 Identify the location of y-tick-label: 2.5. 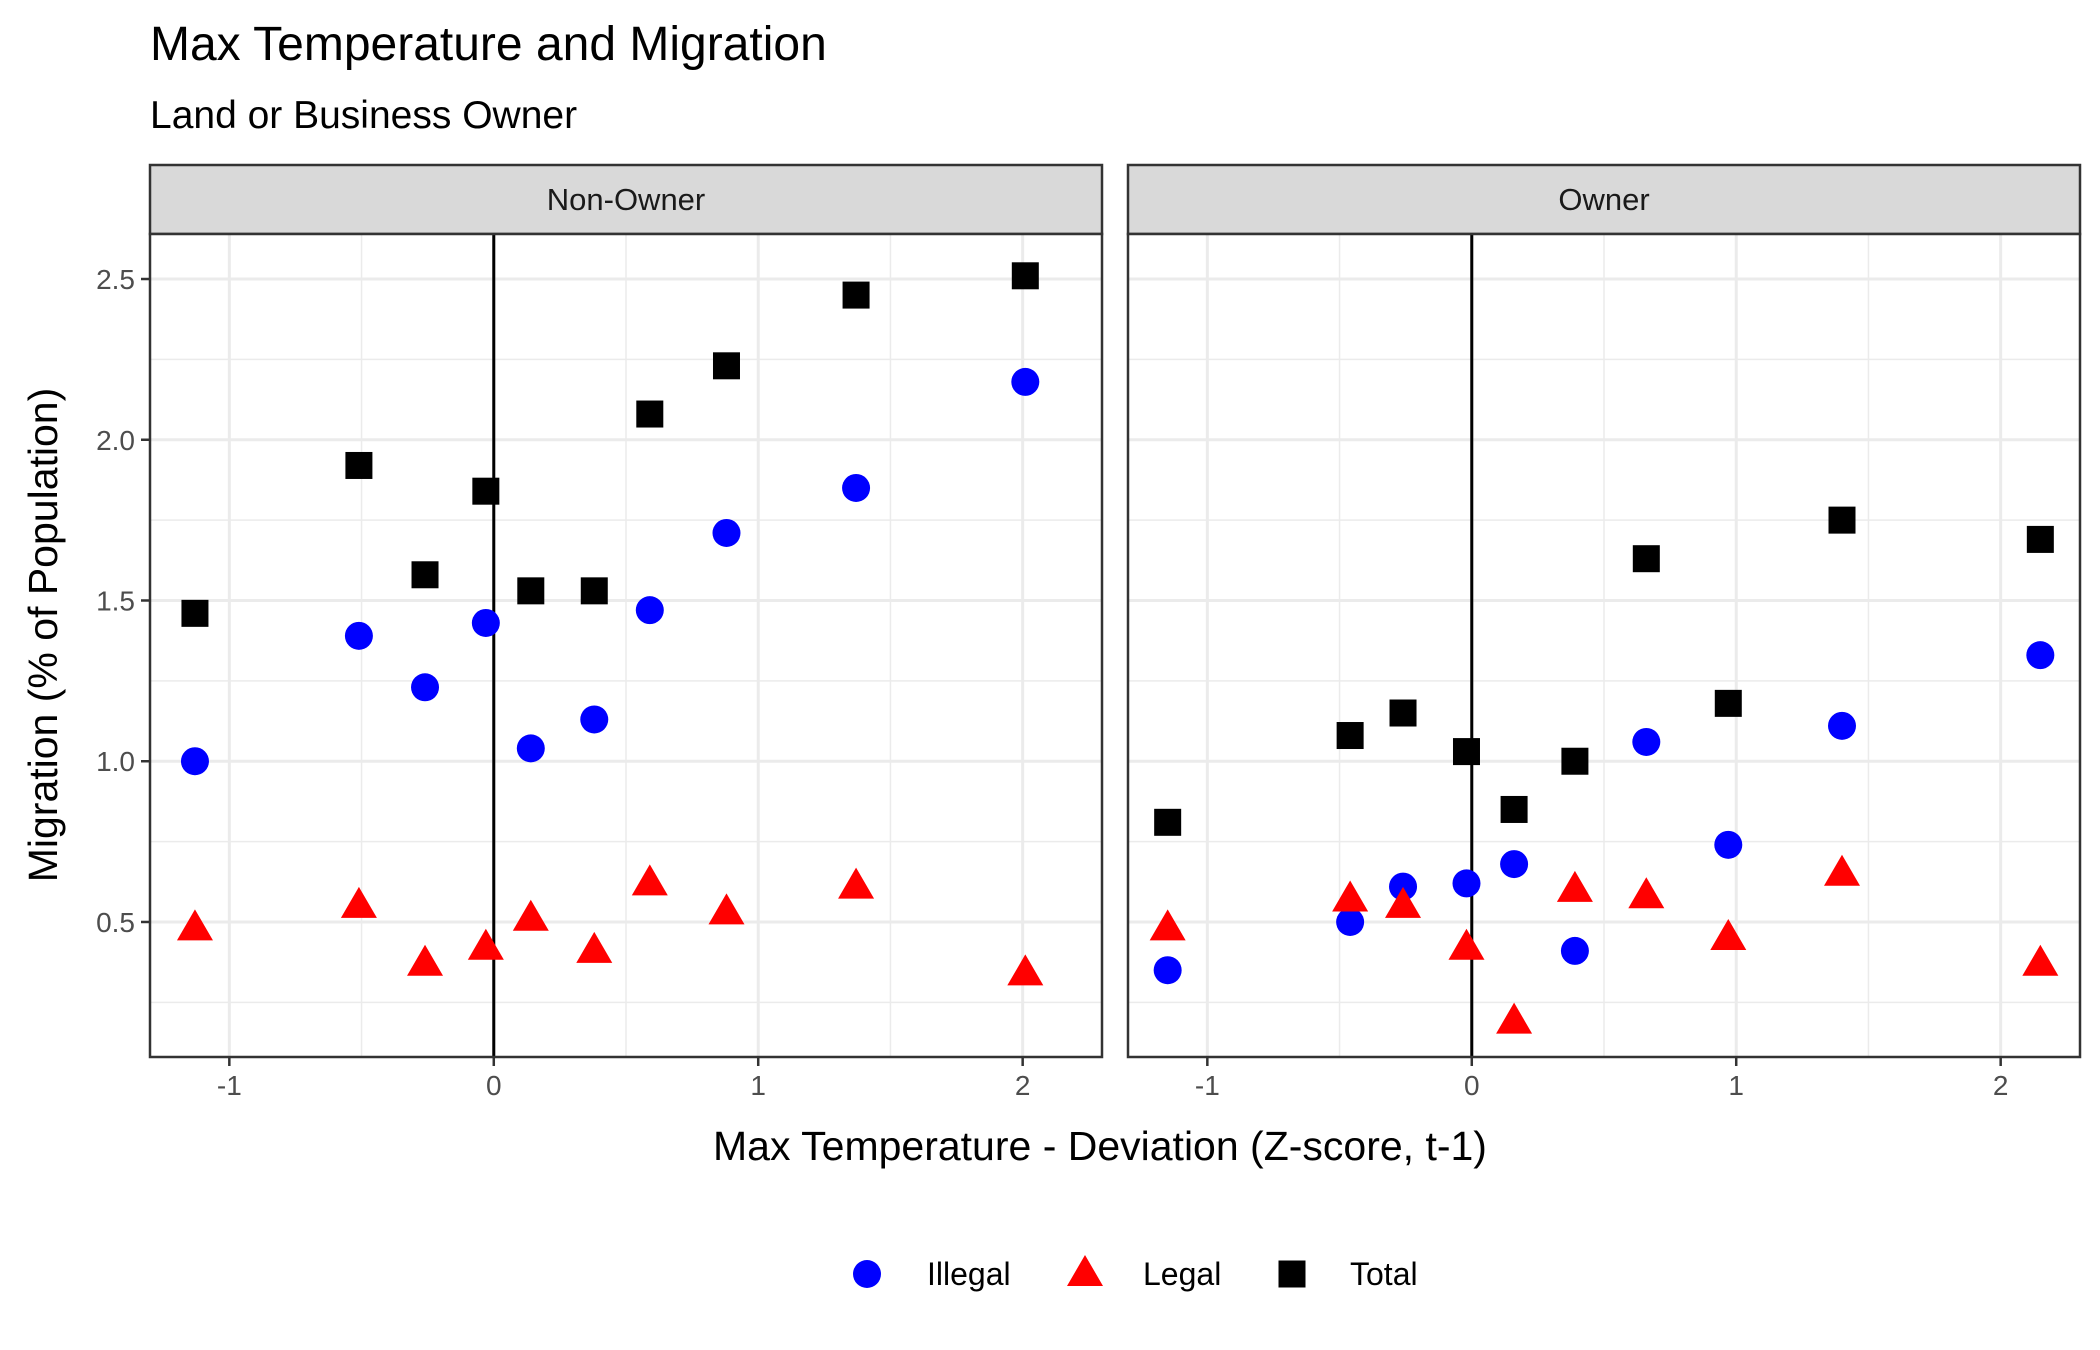
(115, 279).